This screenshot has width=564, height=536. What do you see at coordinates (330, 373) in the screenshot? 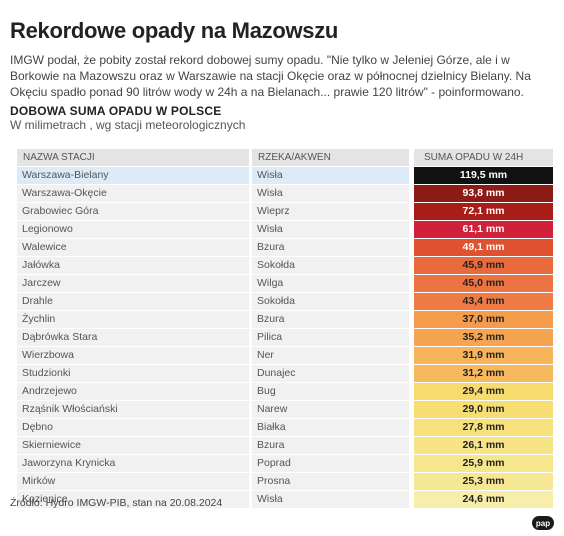
I see `river-cell: Dunajec` at bounding box center [330, 373].